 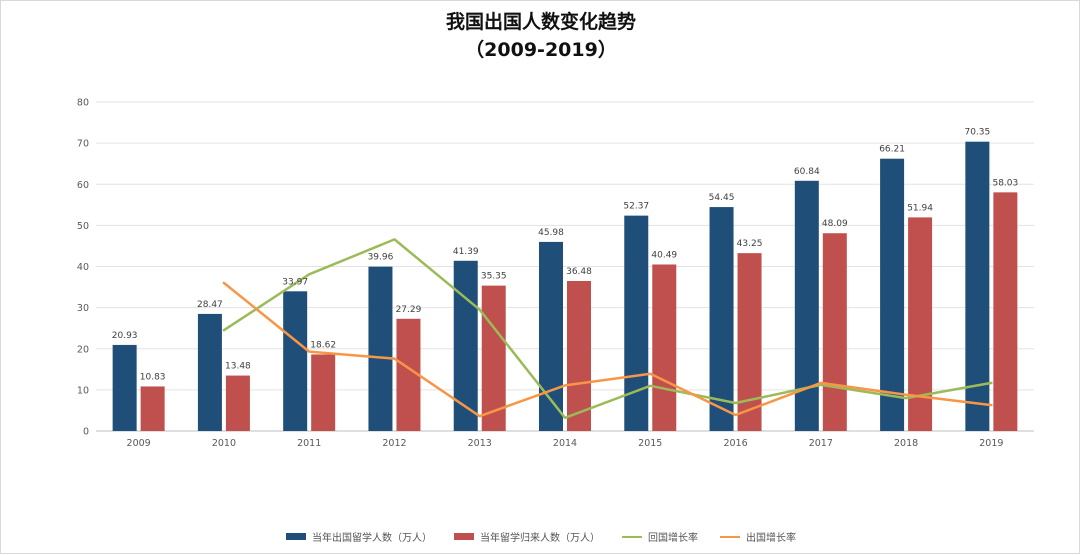 I want to click on x-tick-label: 2011, so click(x=309, y=443).